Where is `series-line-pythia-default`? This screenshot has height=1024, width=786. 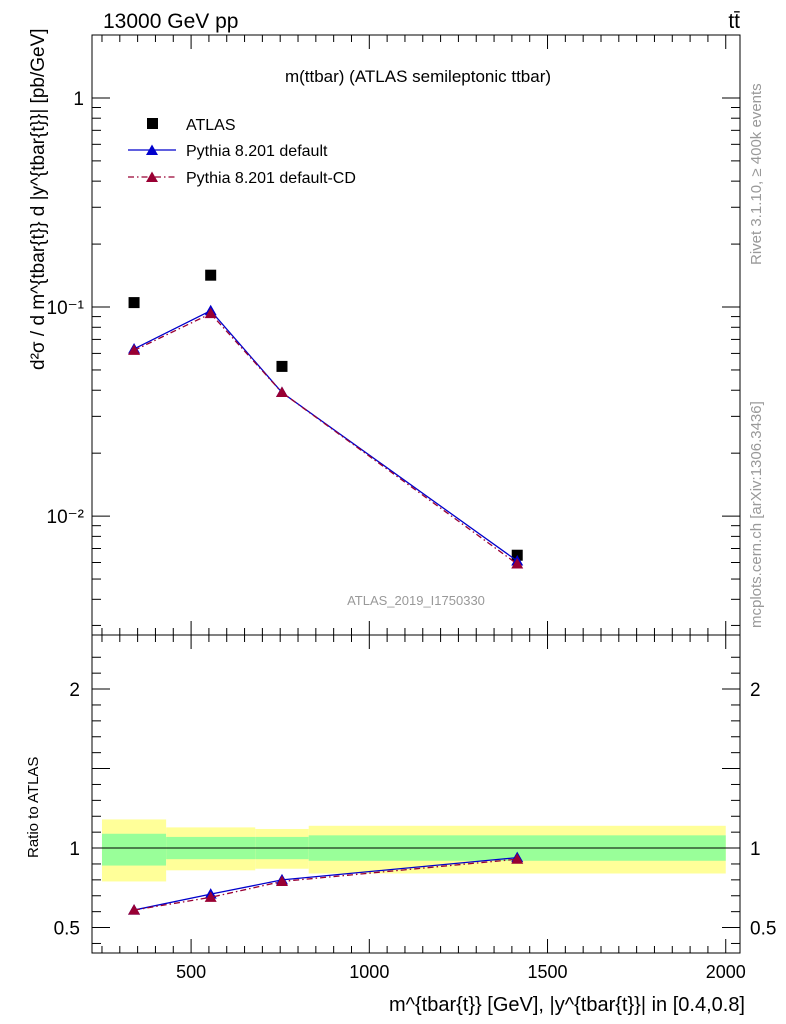 series-line-pythia-default is located at coordinates (325, 435).